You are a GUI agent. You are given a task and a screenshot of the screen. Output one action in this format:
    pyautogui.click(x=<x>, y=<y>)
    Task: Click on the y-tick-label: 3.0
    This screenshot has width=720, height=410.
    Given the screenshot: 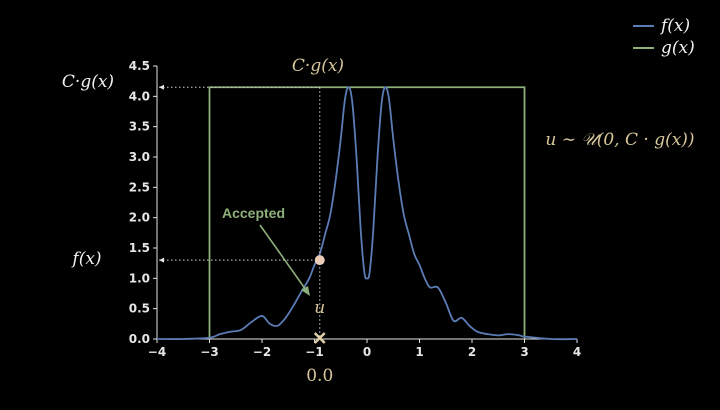 What is the action you would take?
    pyautogui.click(x=139, y=157)
    